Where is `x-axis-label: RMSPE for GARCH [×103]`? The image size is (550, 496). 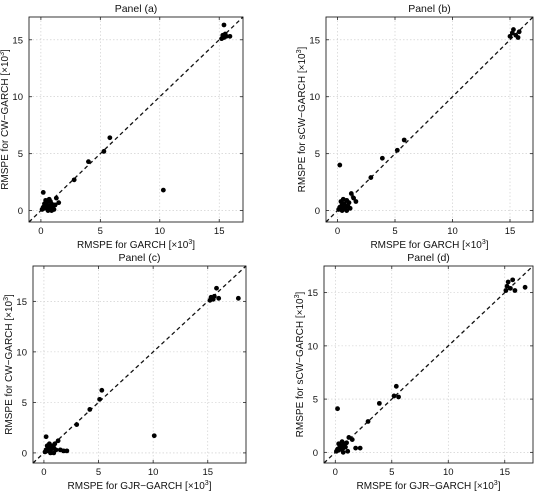 x-axis-label: RMSPE for GARCH [×103] is located at coordinates (429, 245).